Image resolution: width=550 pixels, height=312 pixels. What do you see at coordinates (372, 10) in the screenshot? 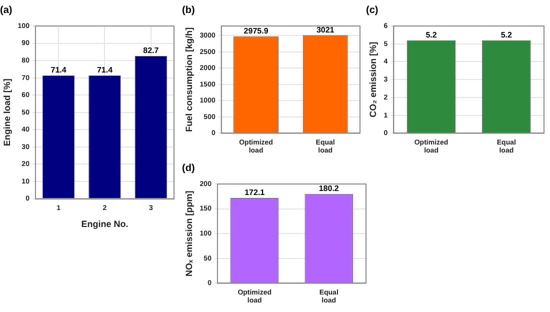
I see `chart-title: (c)` at bounding box center [372, 10].